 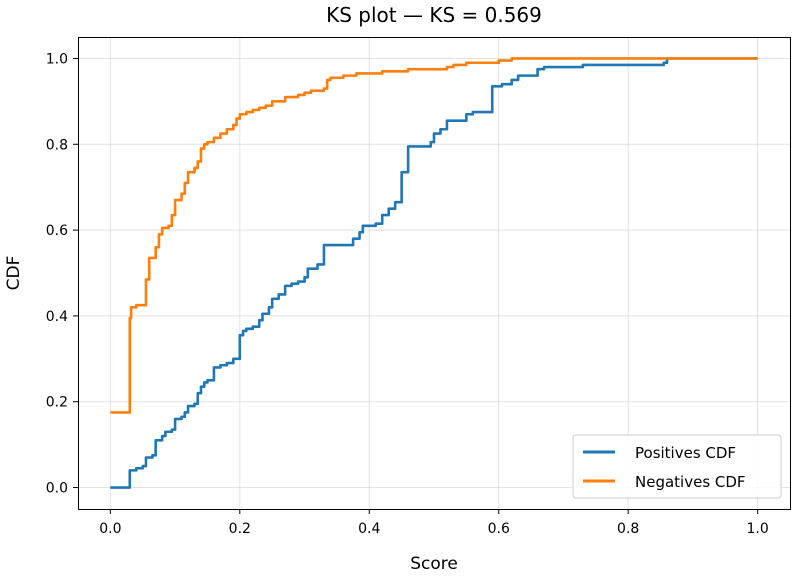 What do you see at coordinates (57, 231) in the screenshot?
I see `y-tick-label: 0.6` at bounding box center [57, 231].